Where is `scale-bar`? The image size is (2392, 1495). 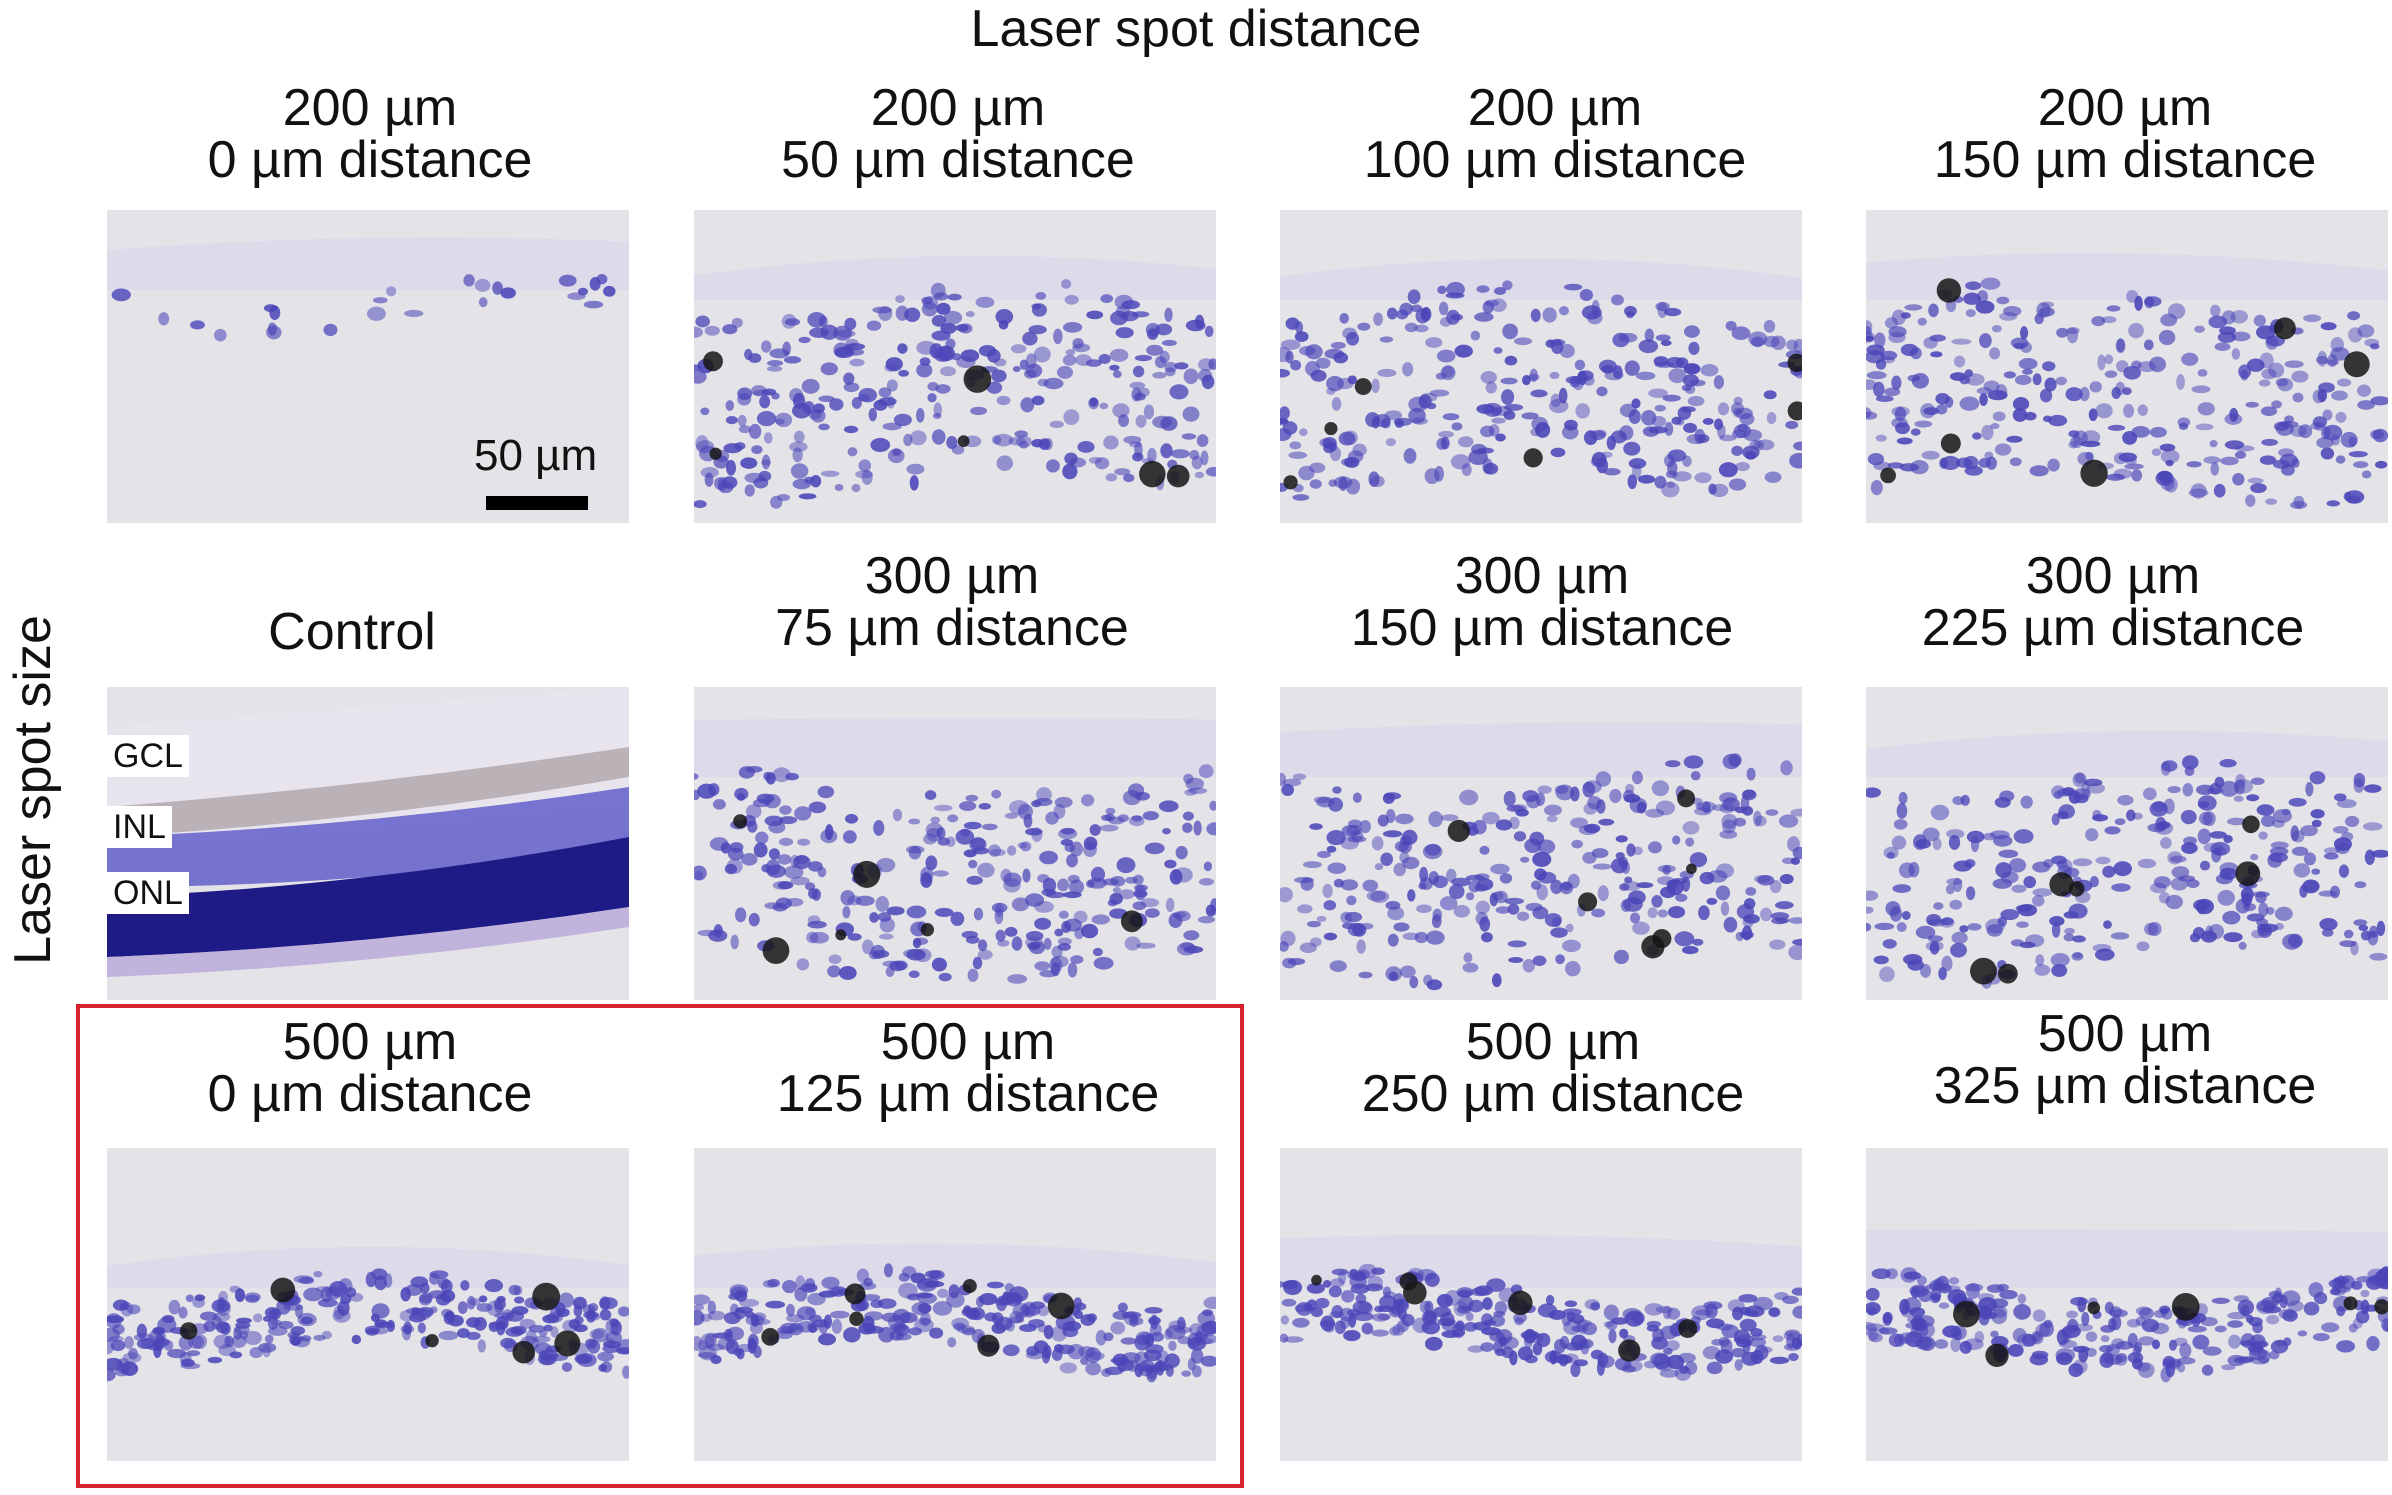
scale-bar is located at coordinates (537, 503).